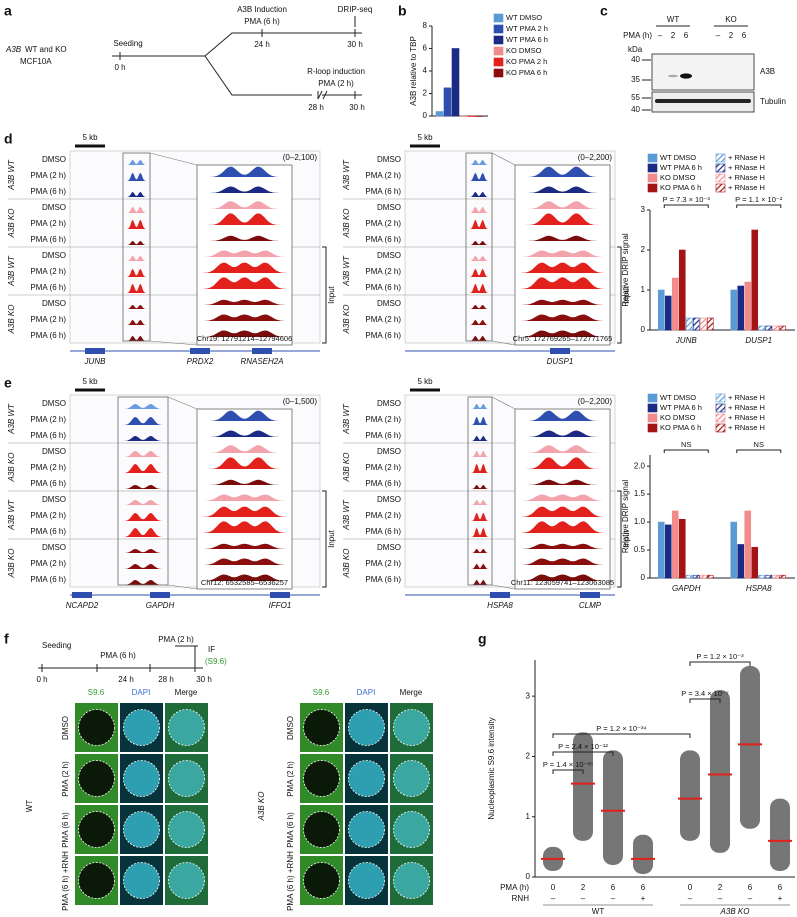 The height and width of the screenshot is (917, 797). What do you see at coordinates (528, 695) in the screenshot?
I see `y-tick-label: 3` at bounding box center [528, 695].